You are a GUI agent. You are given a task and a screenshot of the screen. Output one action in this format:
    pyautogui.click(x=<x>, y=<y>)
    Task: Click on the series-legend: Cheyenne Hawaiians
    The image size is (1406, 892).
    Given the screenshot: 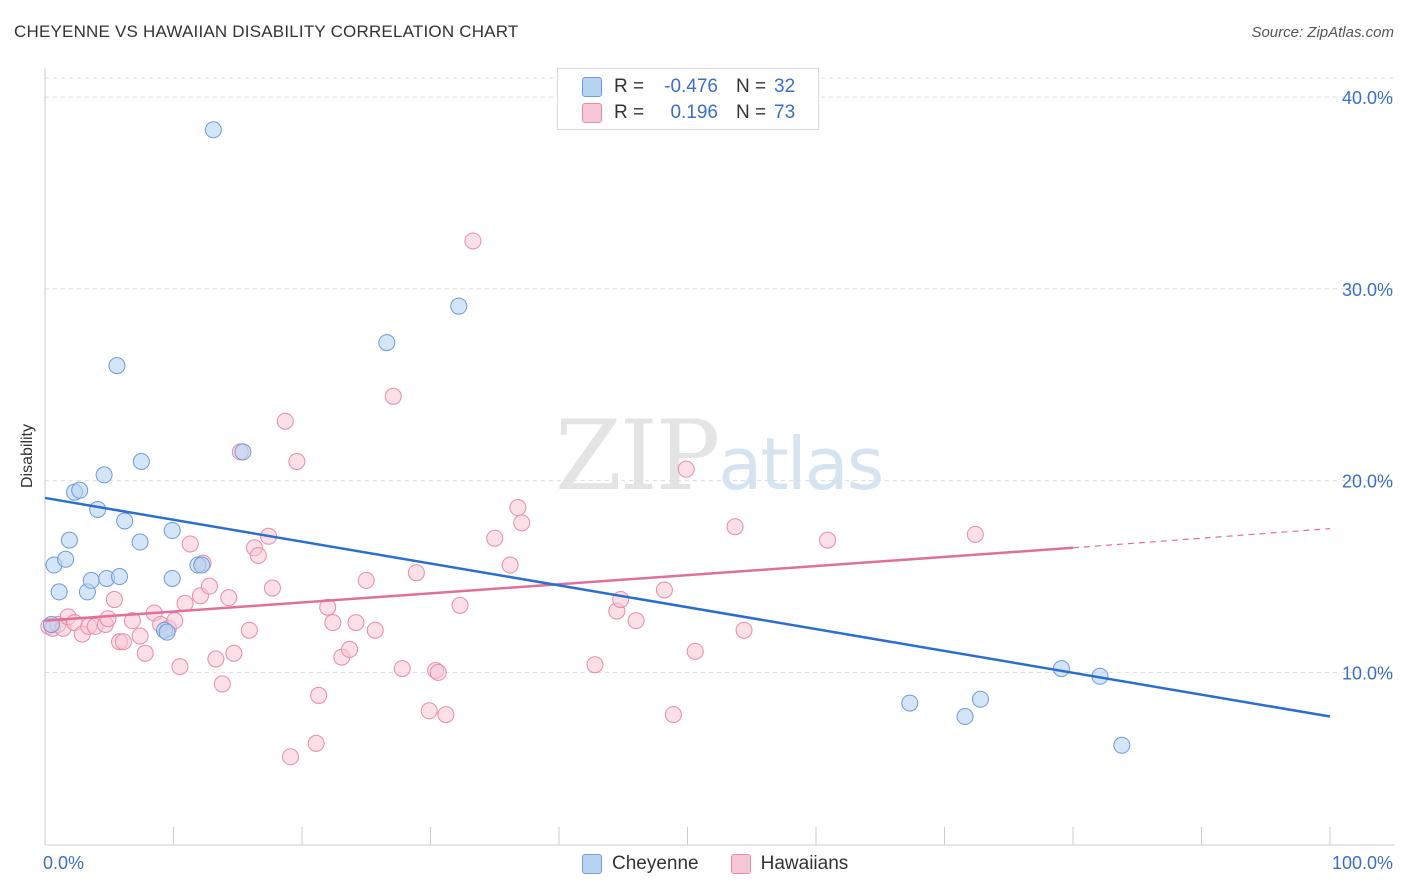 What is the action you would take?
    pyautogui.click(x=731, y=864)
    